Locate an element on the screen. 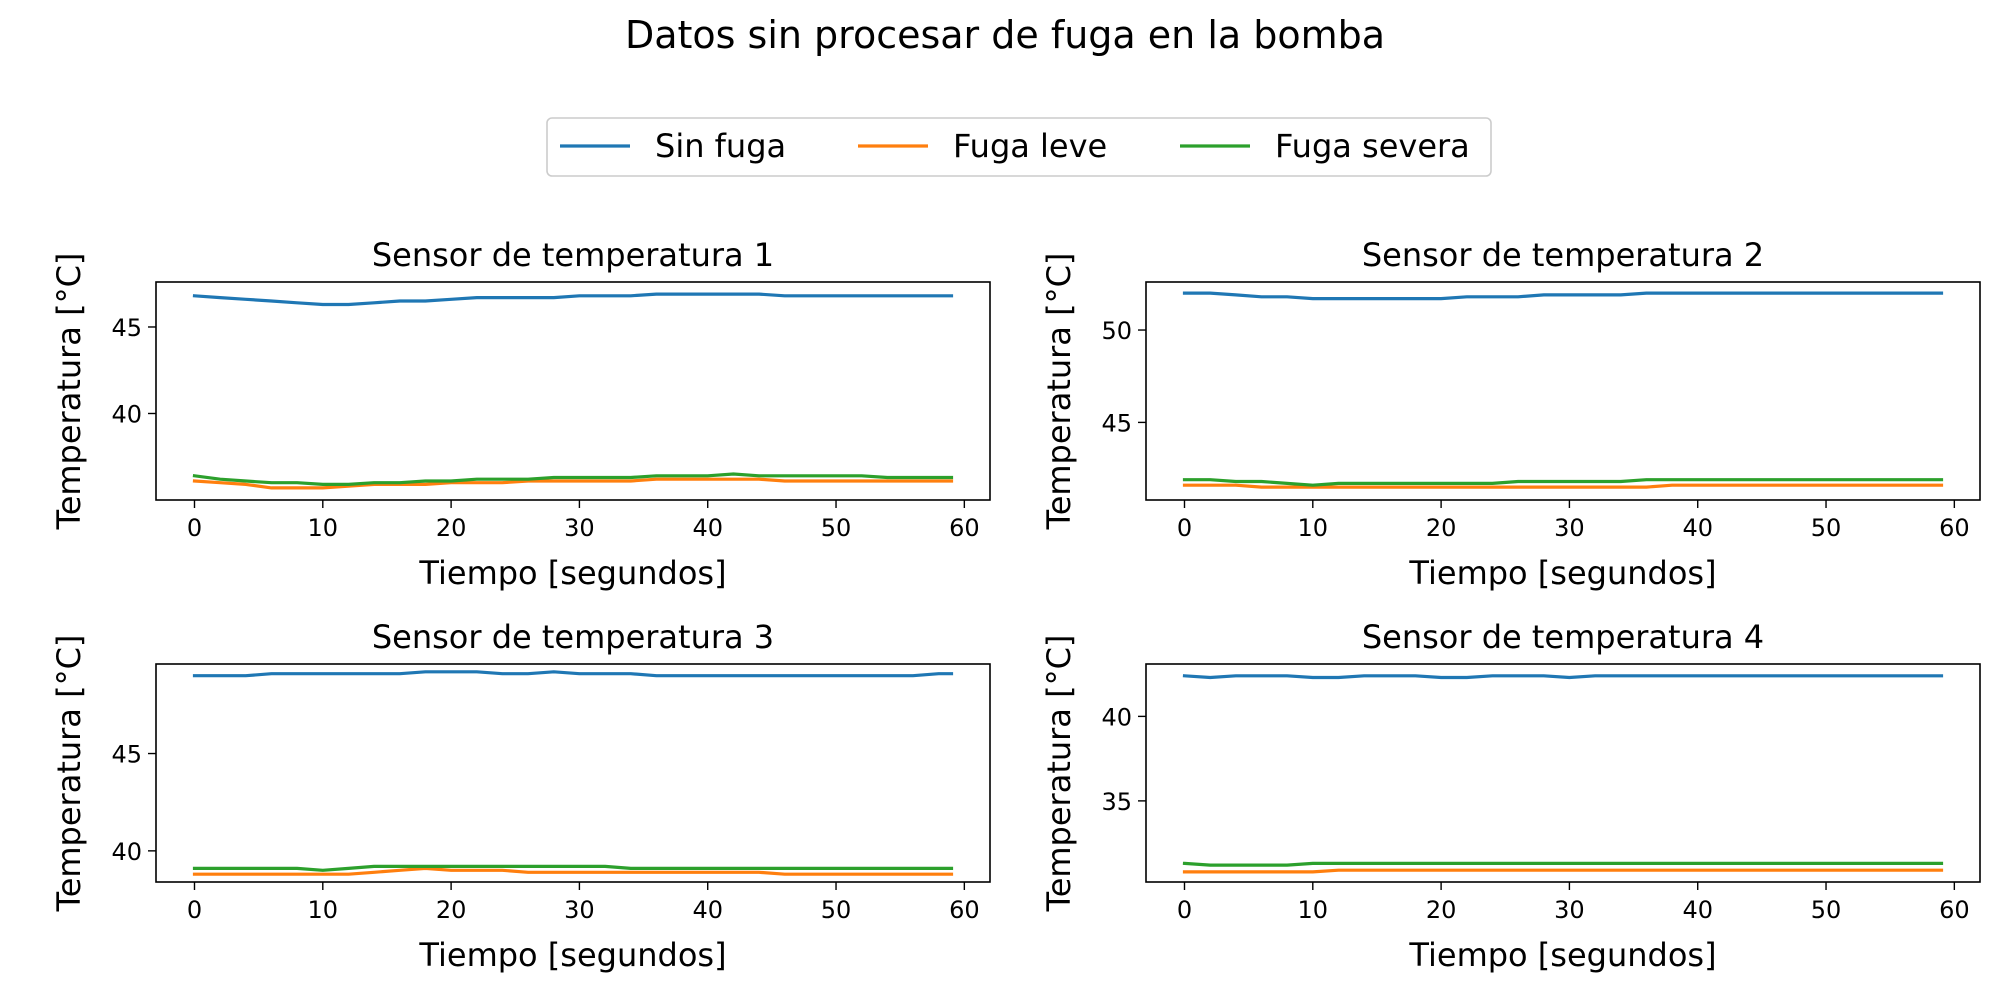 The width and height of the screenshot is (2000, 1000). y-tick-label: 50 is located at coordinates (1116, 331).